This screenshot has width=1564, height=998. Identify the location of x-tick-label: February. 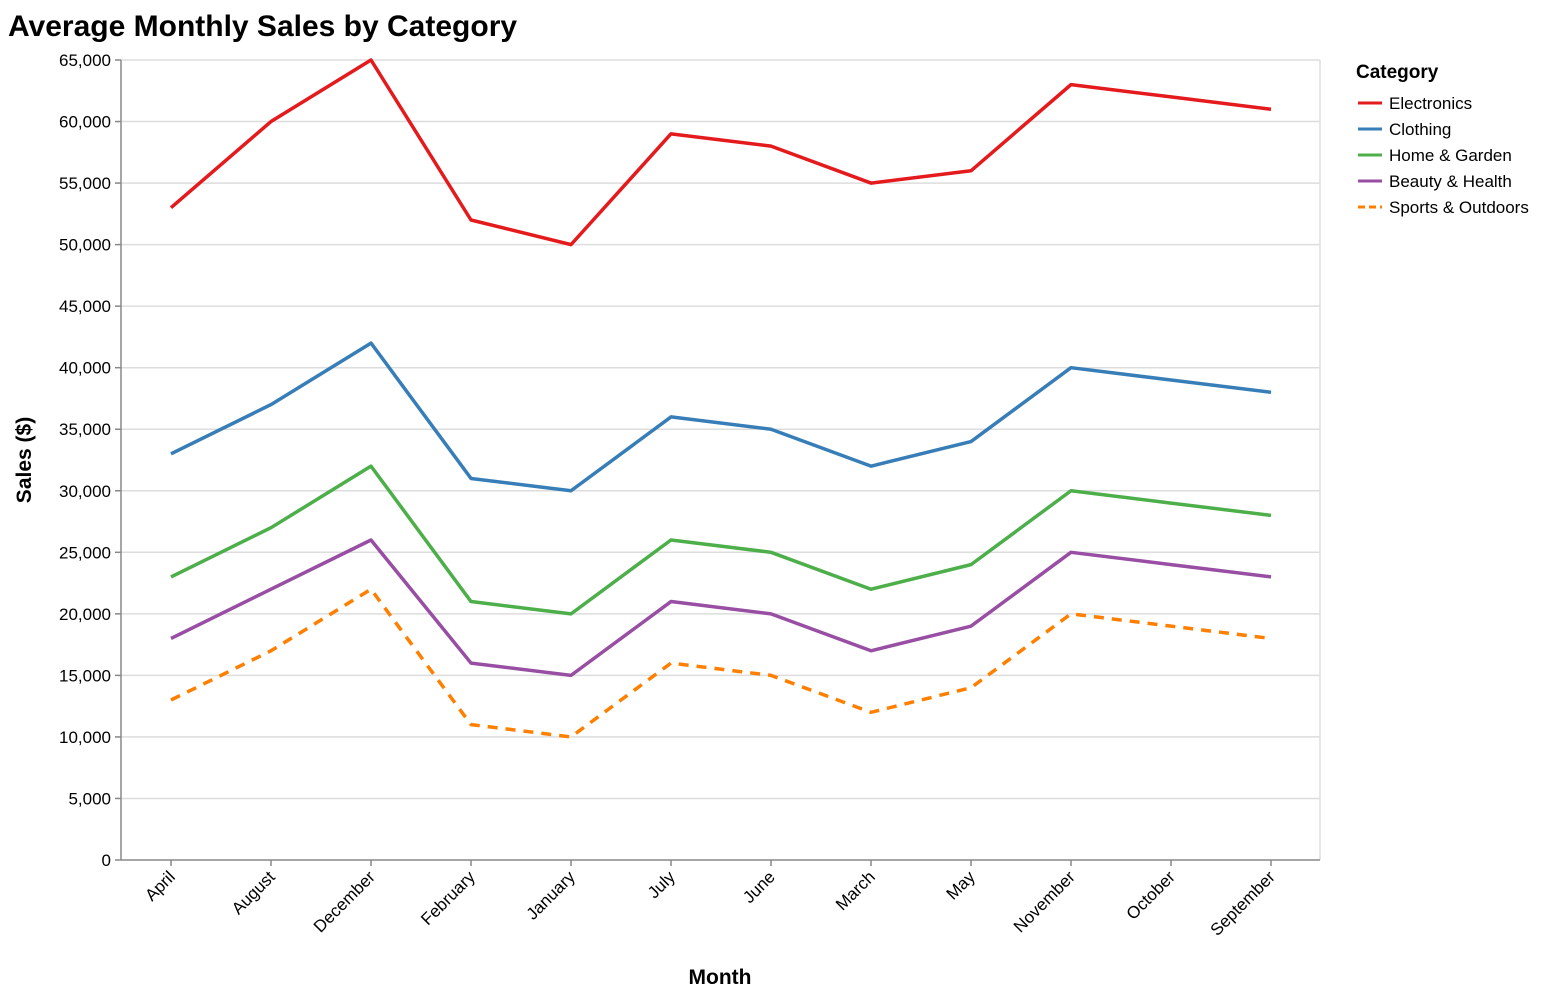
(448, 898).